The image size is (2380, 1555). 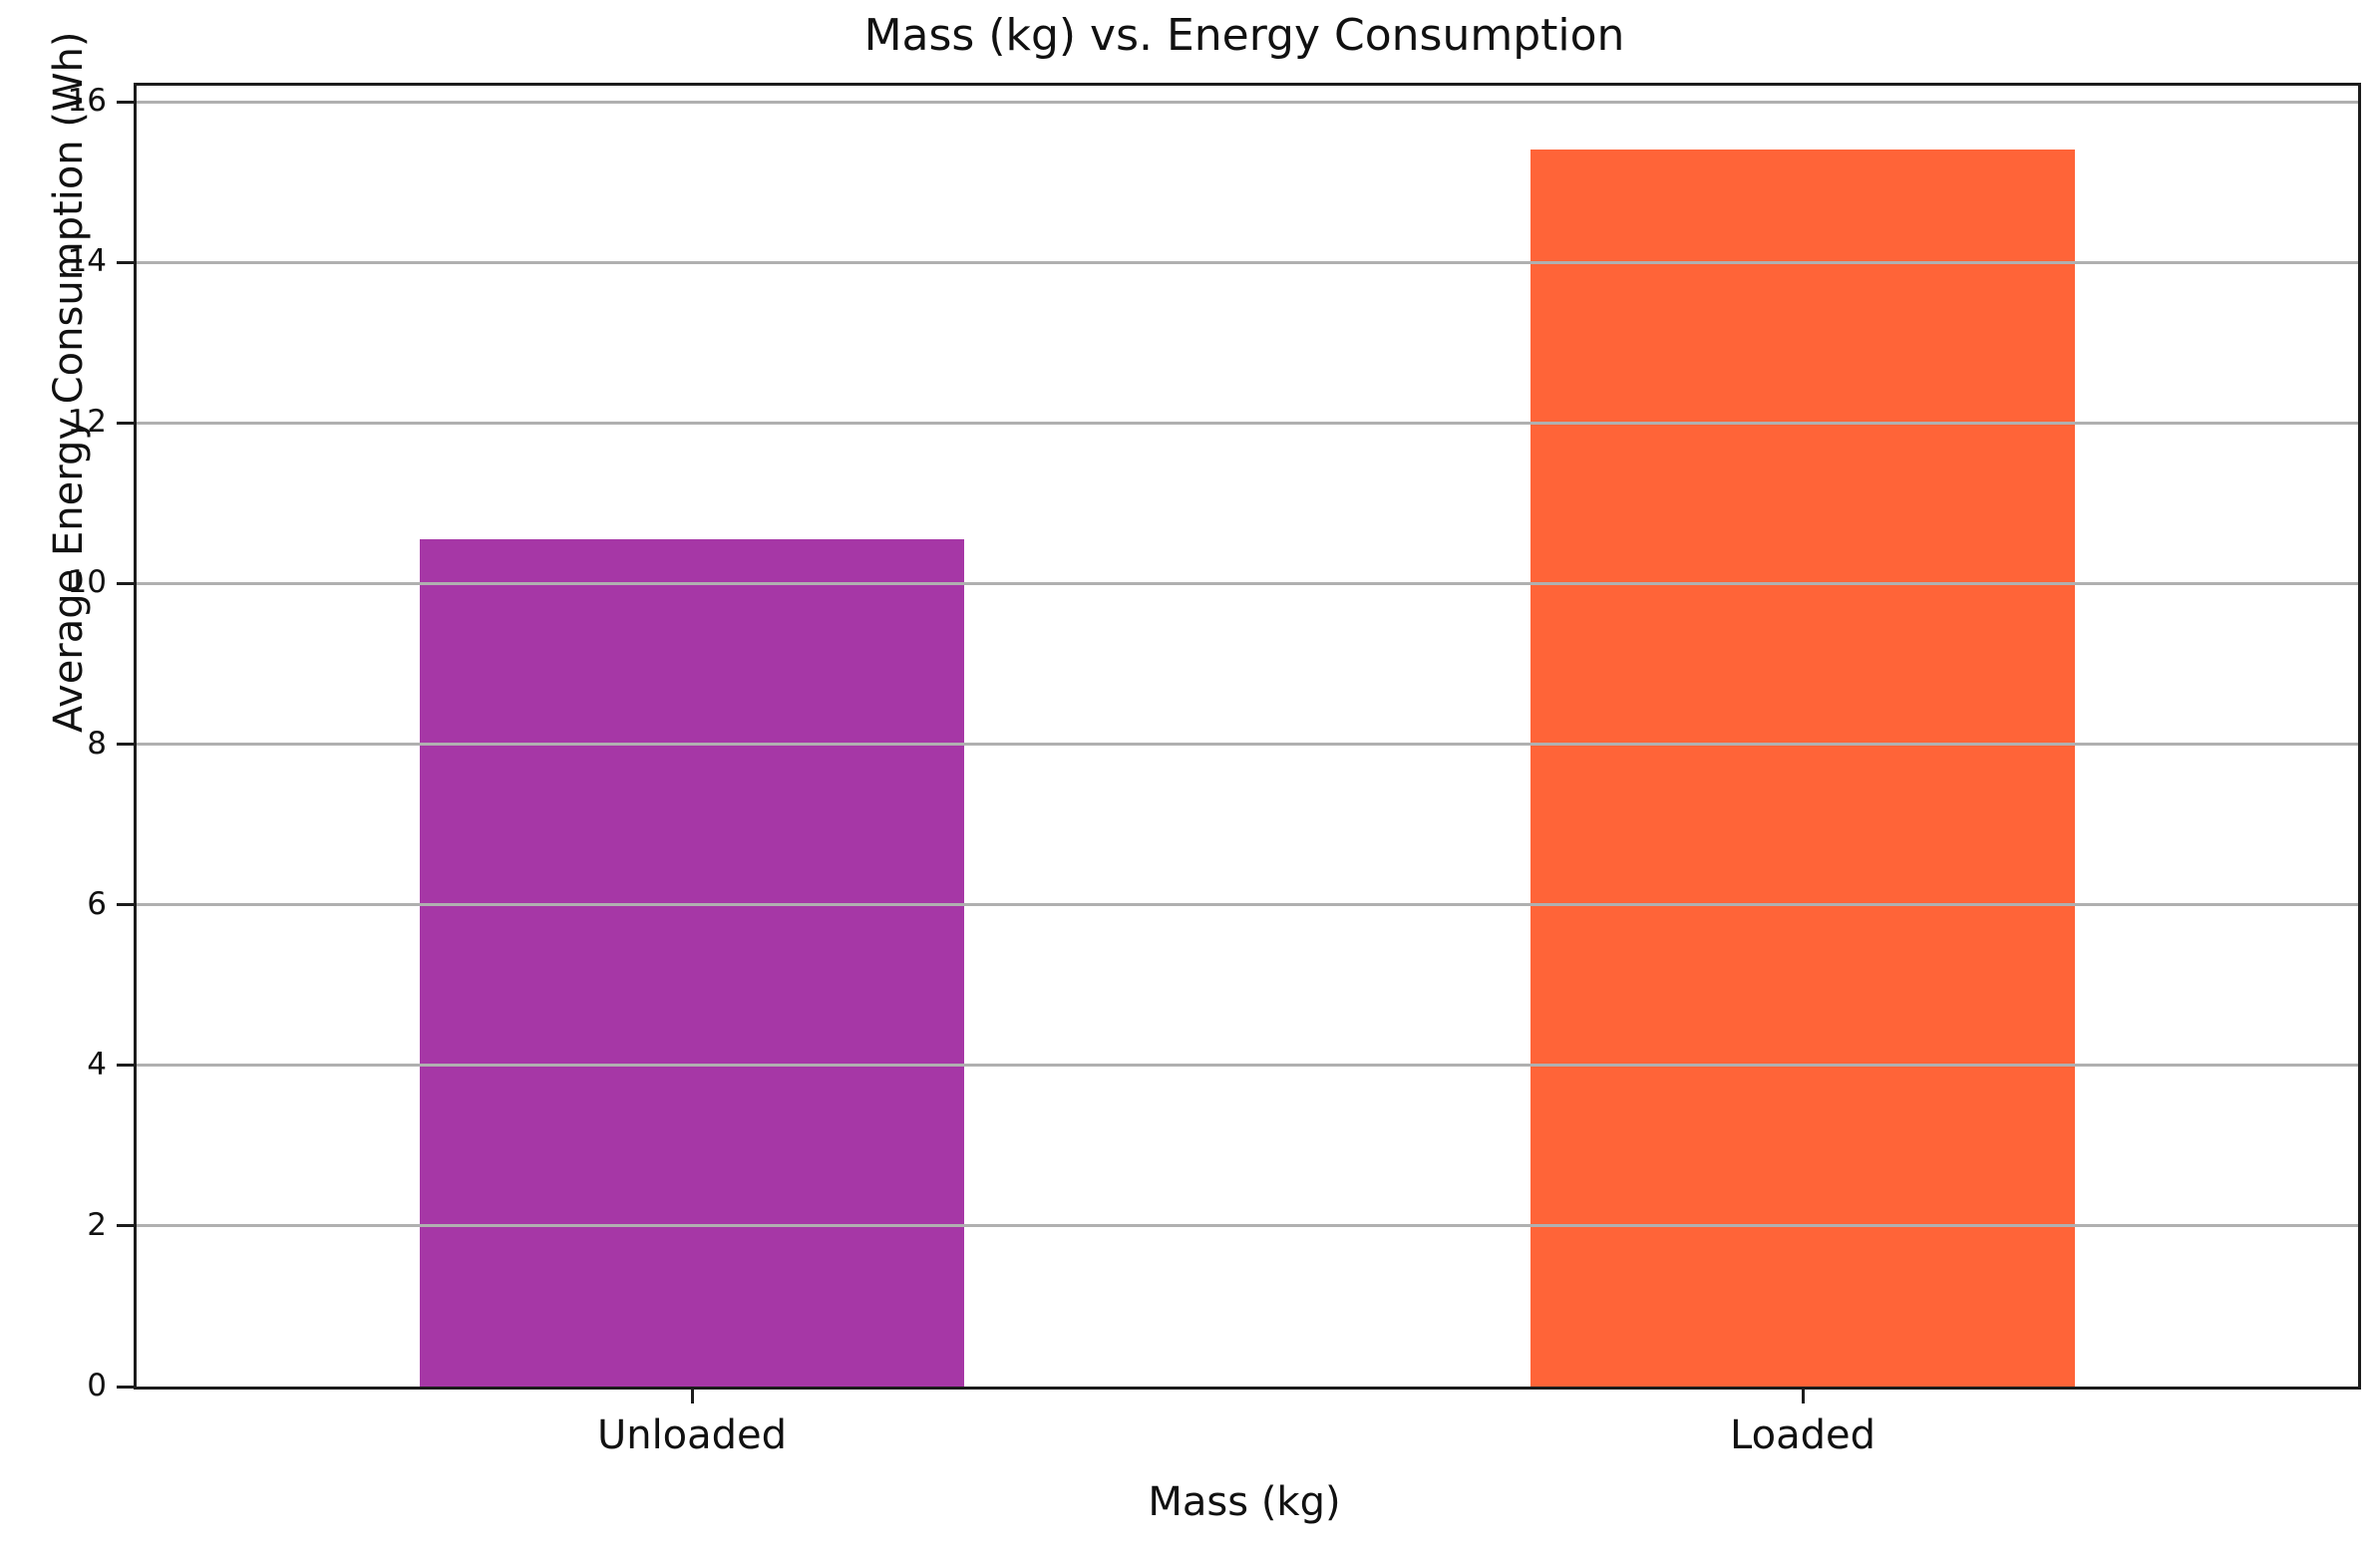 I want to click on x-tick-mark-unloaded, so click(x=692, y=1395).